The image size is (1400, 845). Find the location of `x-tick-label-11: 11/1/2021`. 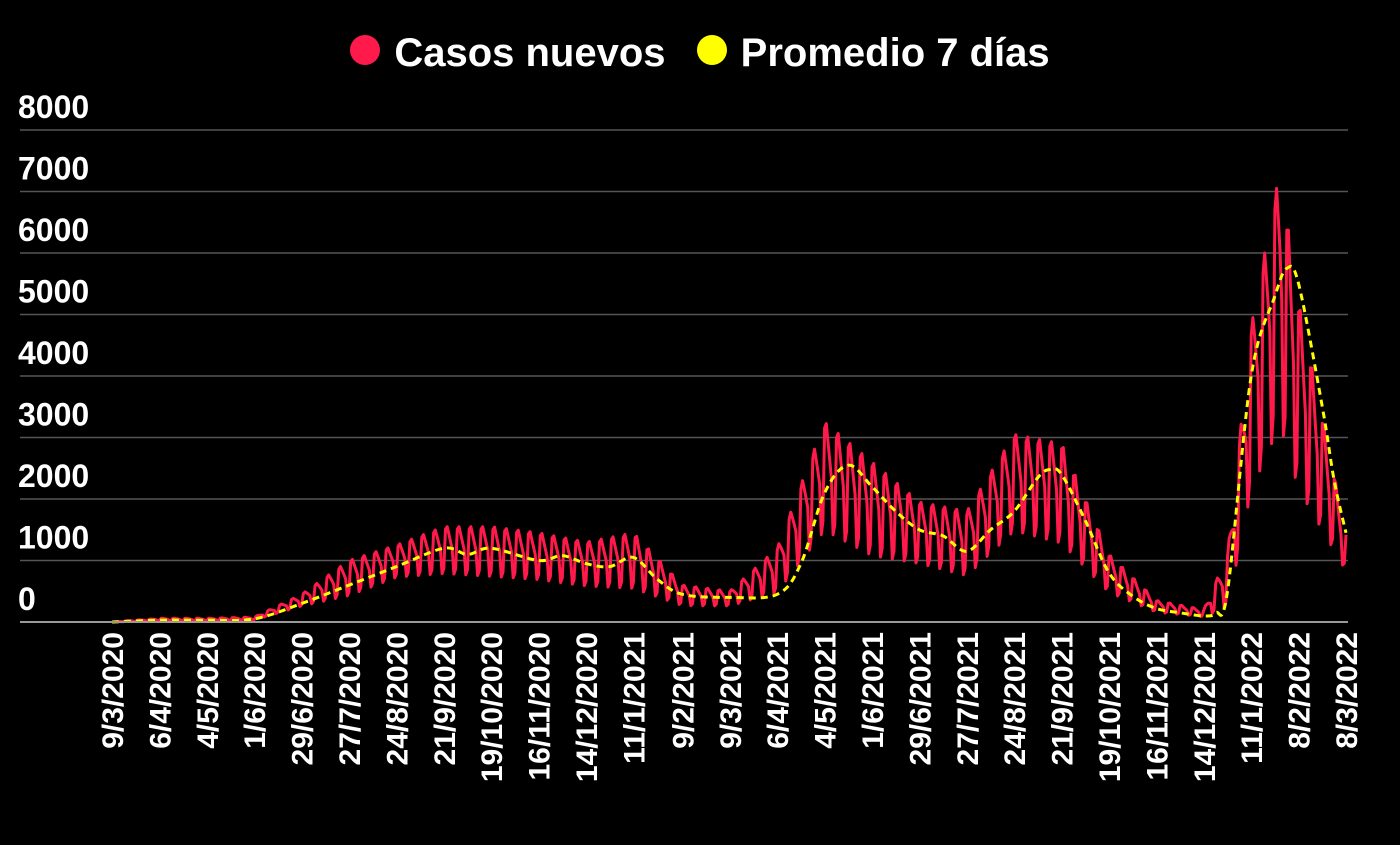

x-tick-label-11: 11/1/2021 is located at coordinates (634, 698).